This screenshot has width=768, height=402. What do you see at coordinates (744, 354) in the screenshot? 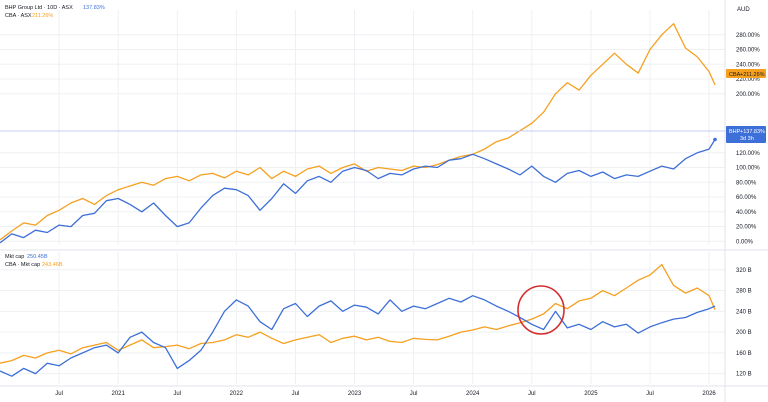
I see `y-tick-label: 160 B` at bounding box center [744, 354].